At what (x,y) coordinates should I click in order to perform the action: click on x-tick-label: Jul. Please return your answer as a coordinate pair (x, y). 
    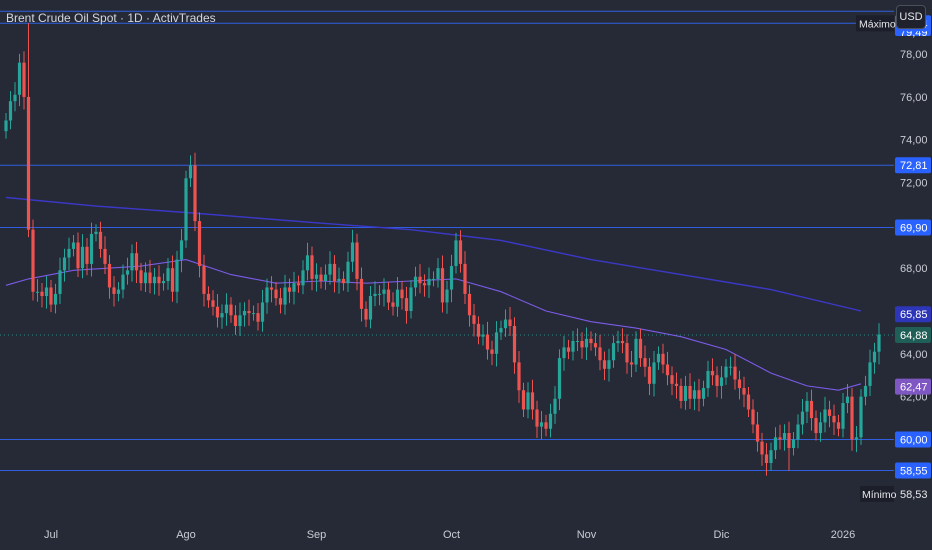
    Looking at the image, I should click on (51, 535).